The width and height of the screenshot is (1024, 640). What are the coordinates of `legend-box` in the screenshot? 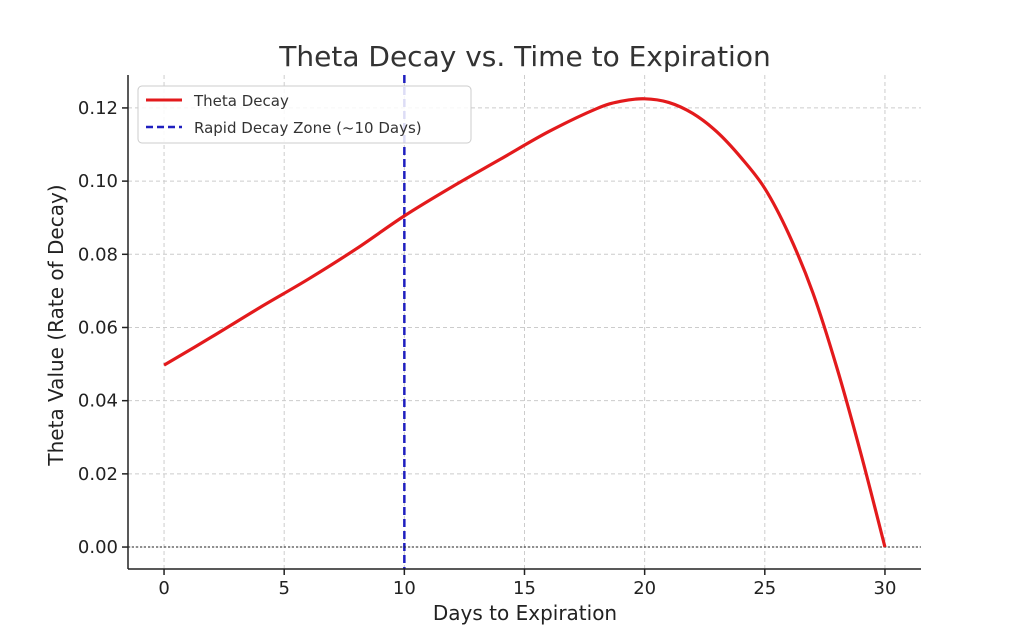 It's located at (304, 114).